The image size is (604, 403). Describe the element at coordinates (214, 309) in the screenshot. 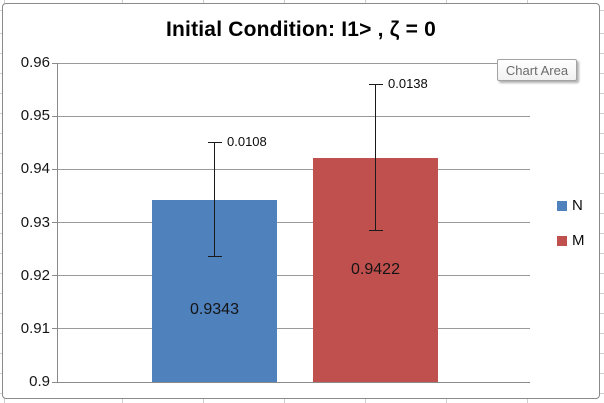

I see `bar-value-label: 0.9343` at that location.